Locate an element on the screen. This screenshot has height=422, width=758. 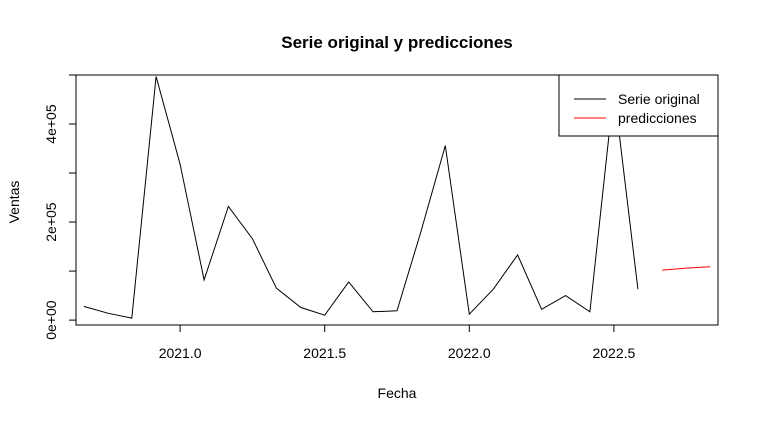
legend-label-serie-original: Serie original is located at coordinates (659, 99).